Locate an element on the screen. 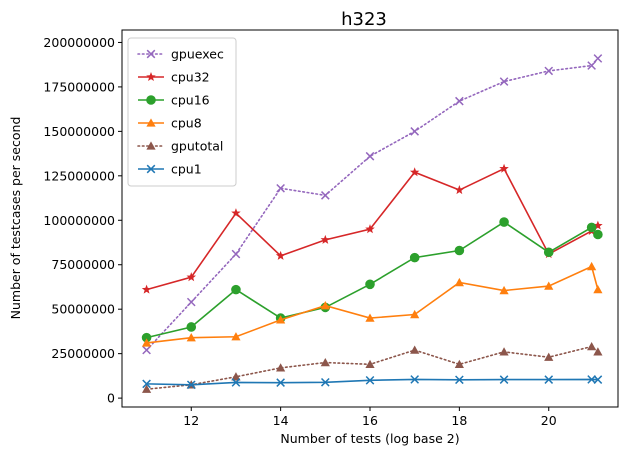 The height and width of the screenshot is (457, 627). series-line-gputotal is located at coordinates (372, 368).